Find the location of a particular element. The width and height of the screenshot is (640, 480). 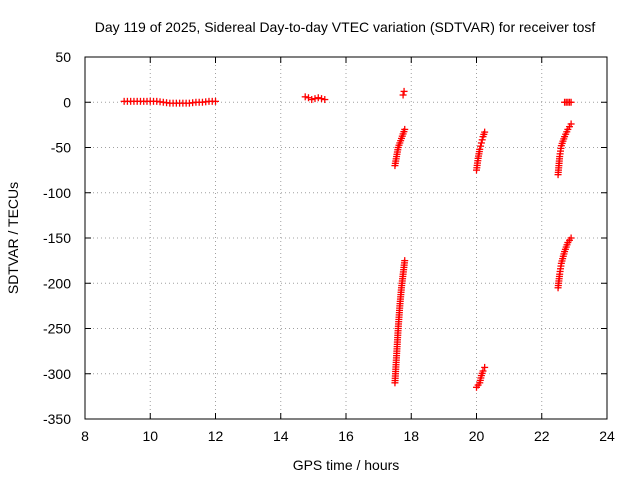

y-tick-label: -150 is located at coordinates (57, 238).